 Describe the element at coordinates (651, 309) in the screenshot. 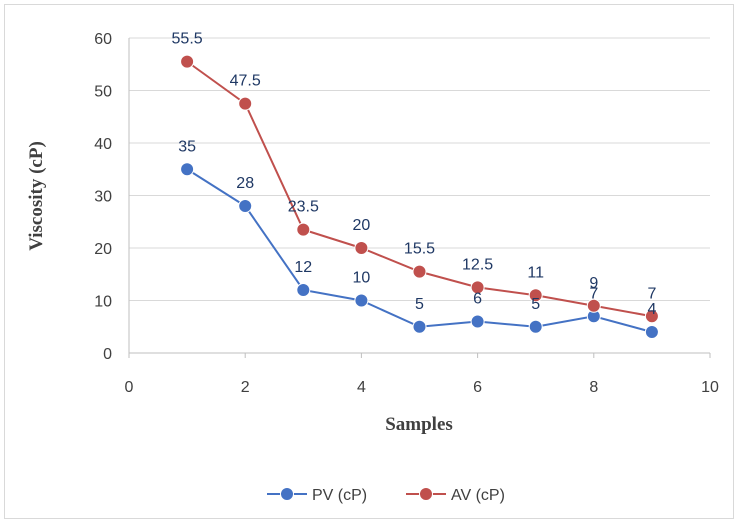

I see `pv-data-label-9: 4` at that location.